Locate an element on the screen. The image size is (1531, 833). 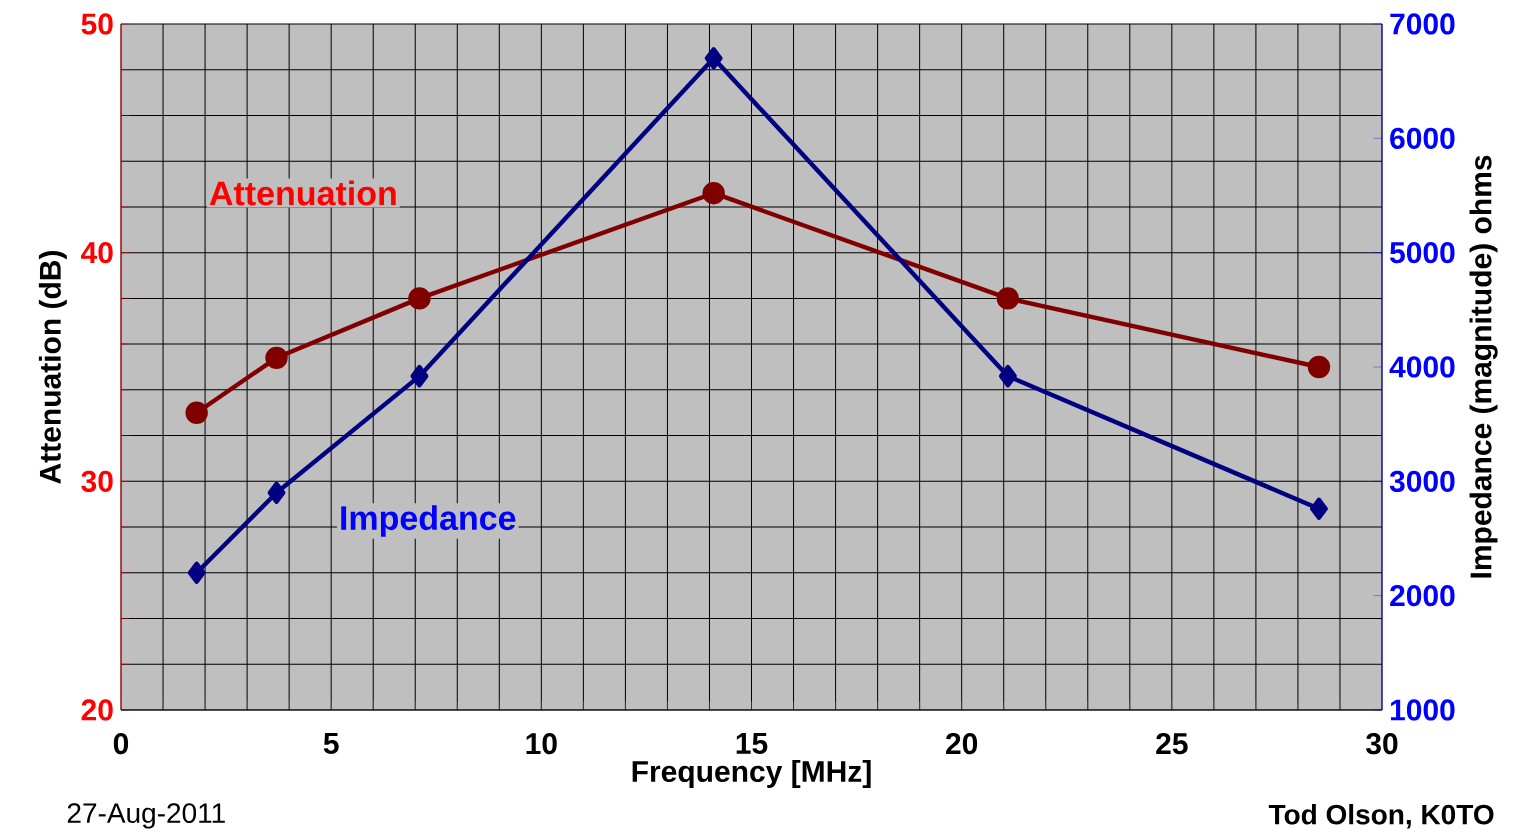
x-tick-label: 15 is located at coordinates (752, 743).